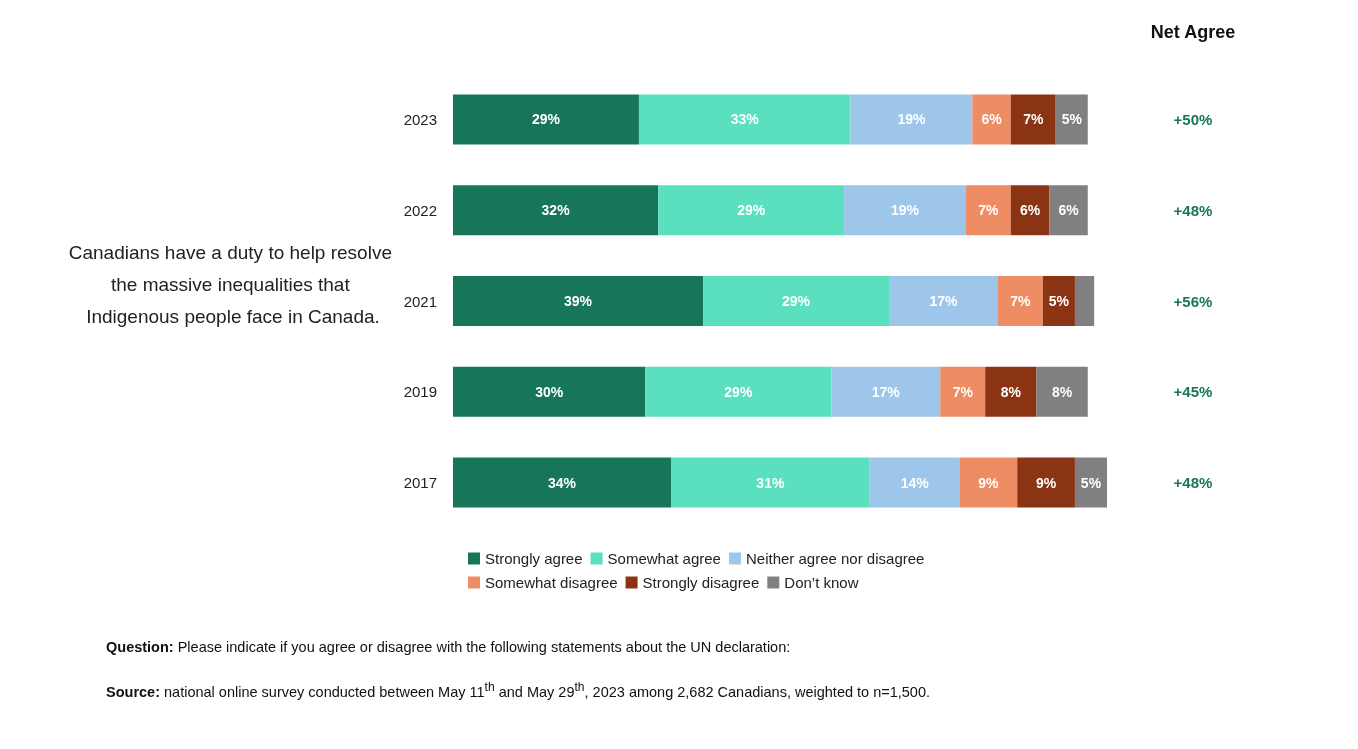 The image size is (1358, 749). Describe the element at coordinates (518, 690) in the screenshot. I see `source-note: Source: national online survey conducted between May 11$^{th}$ and May 29$^{th}$, 2023 among 2,682 Canadians, weighted to n=1,500.` at that location.